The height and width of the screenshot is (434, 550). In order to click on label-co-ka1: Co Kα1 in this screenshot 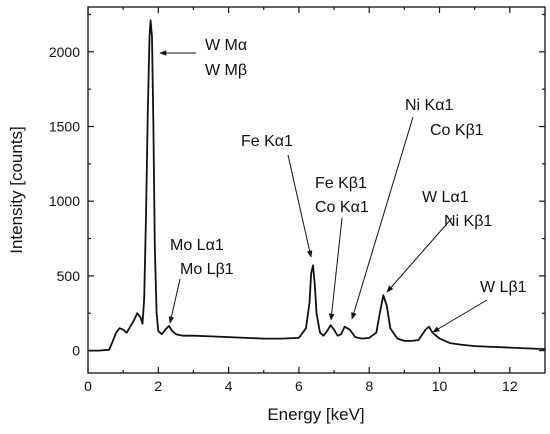, I will do `click(342, 207)`.